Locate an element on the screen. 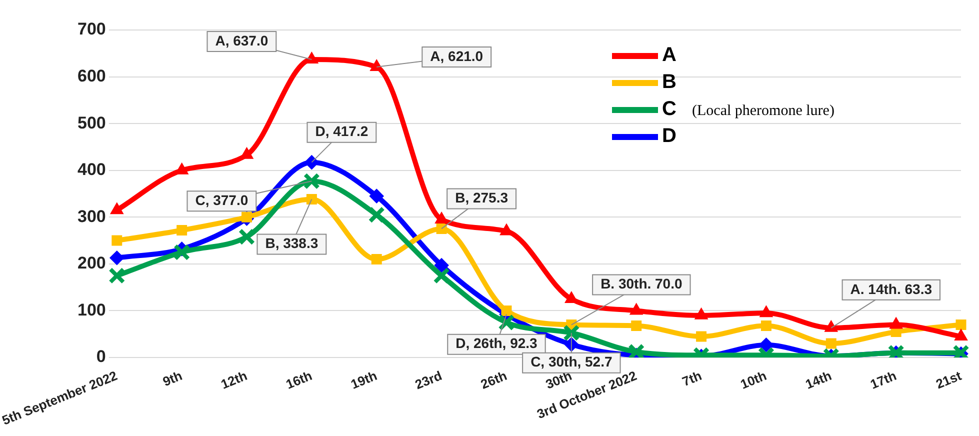 The width and height of the screenshot is (979, 436). y-tick-label: 500 is located at coordinates (92, 122).